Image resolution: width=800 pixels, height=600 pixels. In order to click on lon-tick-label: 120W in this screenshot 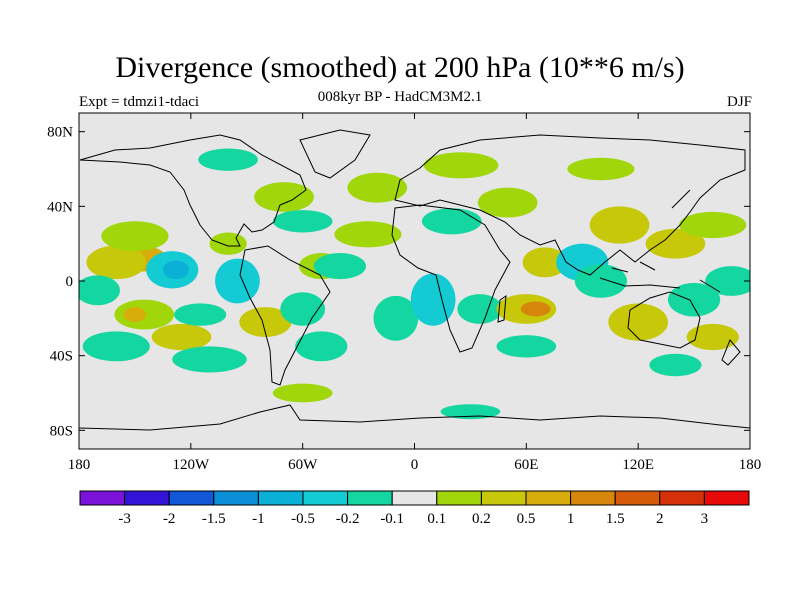, I will do `click(191, 465)`.